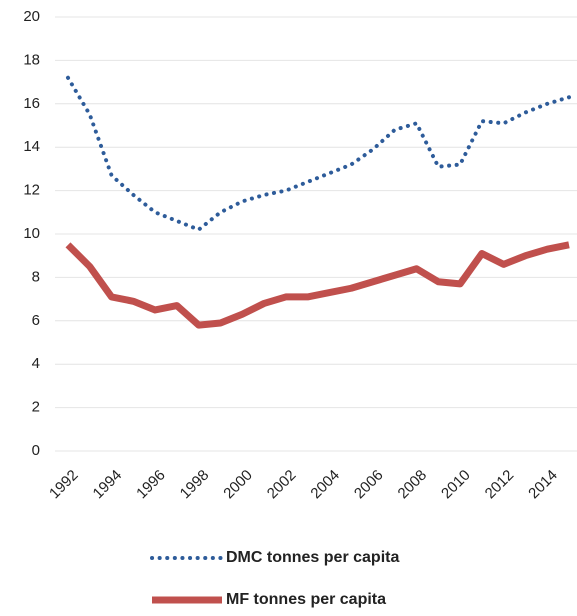  What do you see at coordinates (36, 276) in the screenshot?
I see `y-tick-label: 8` at bounding box center [36, 276].